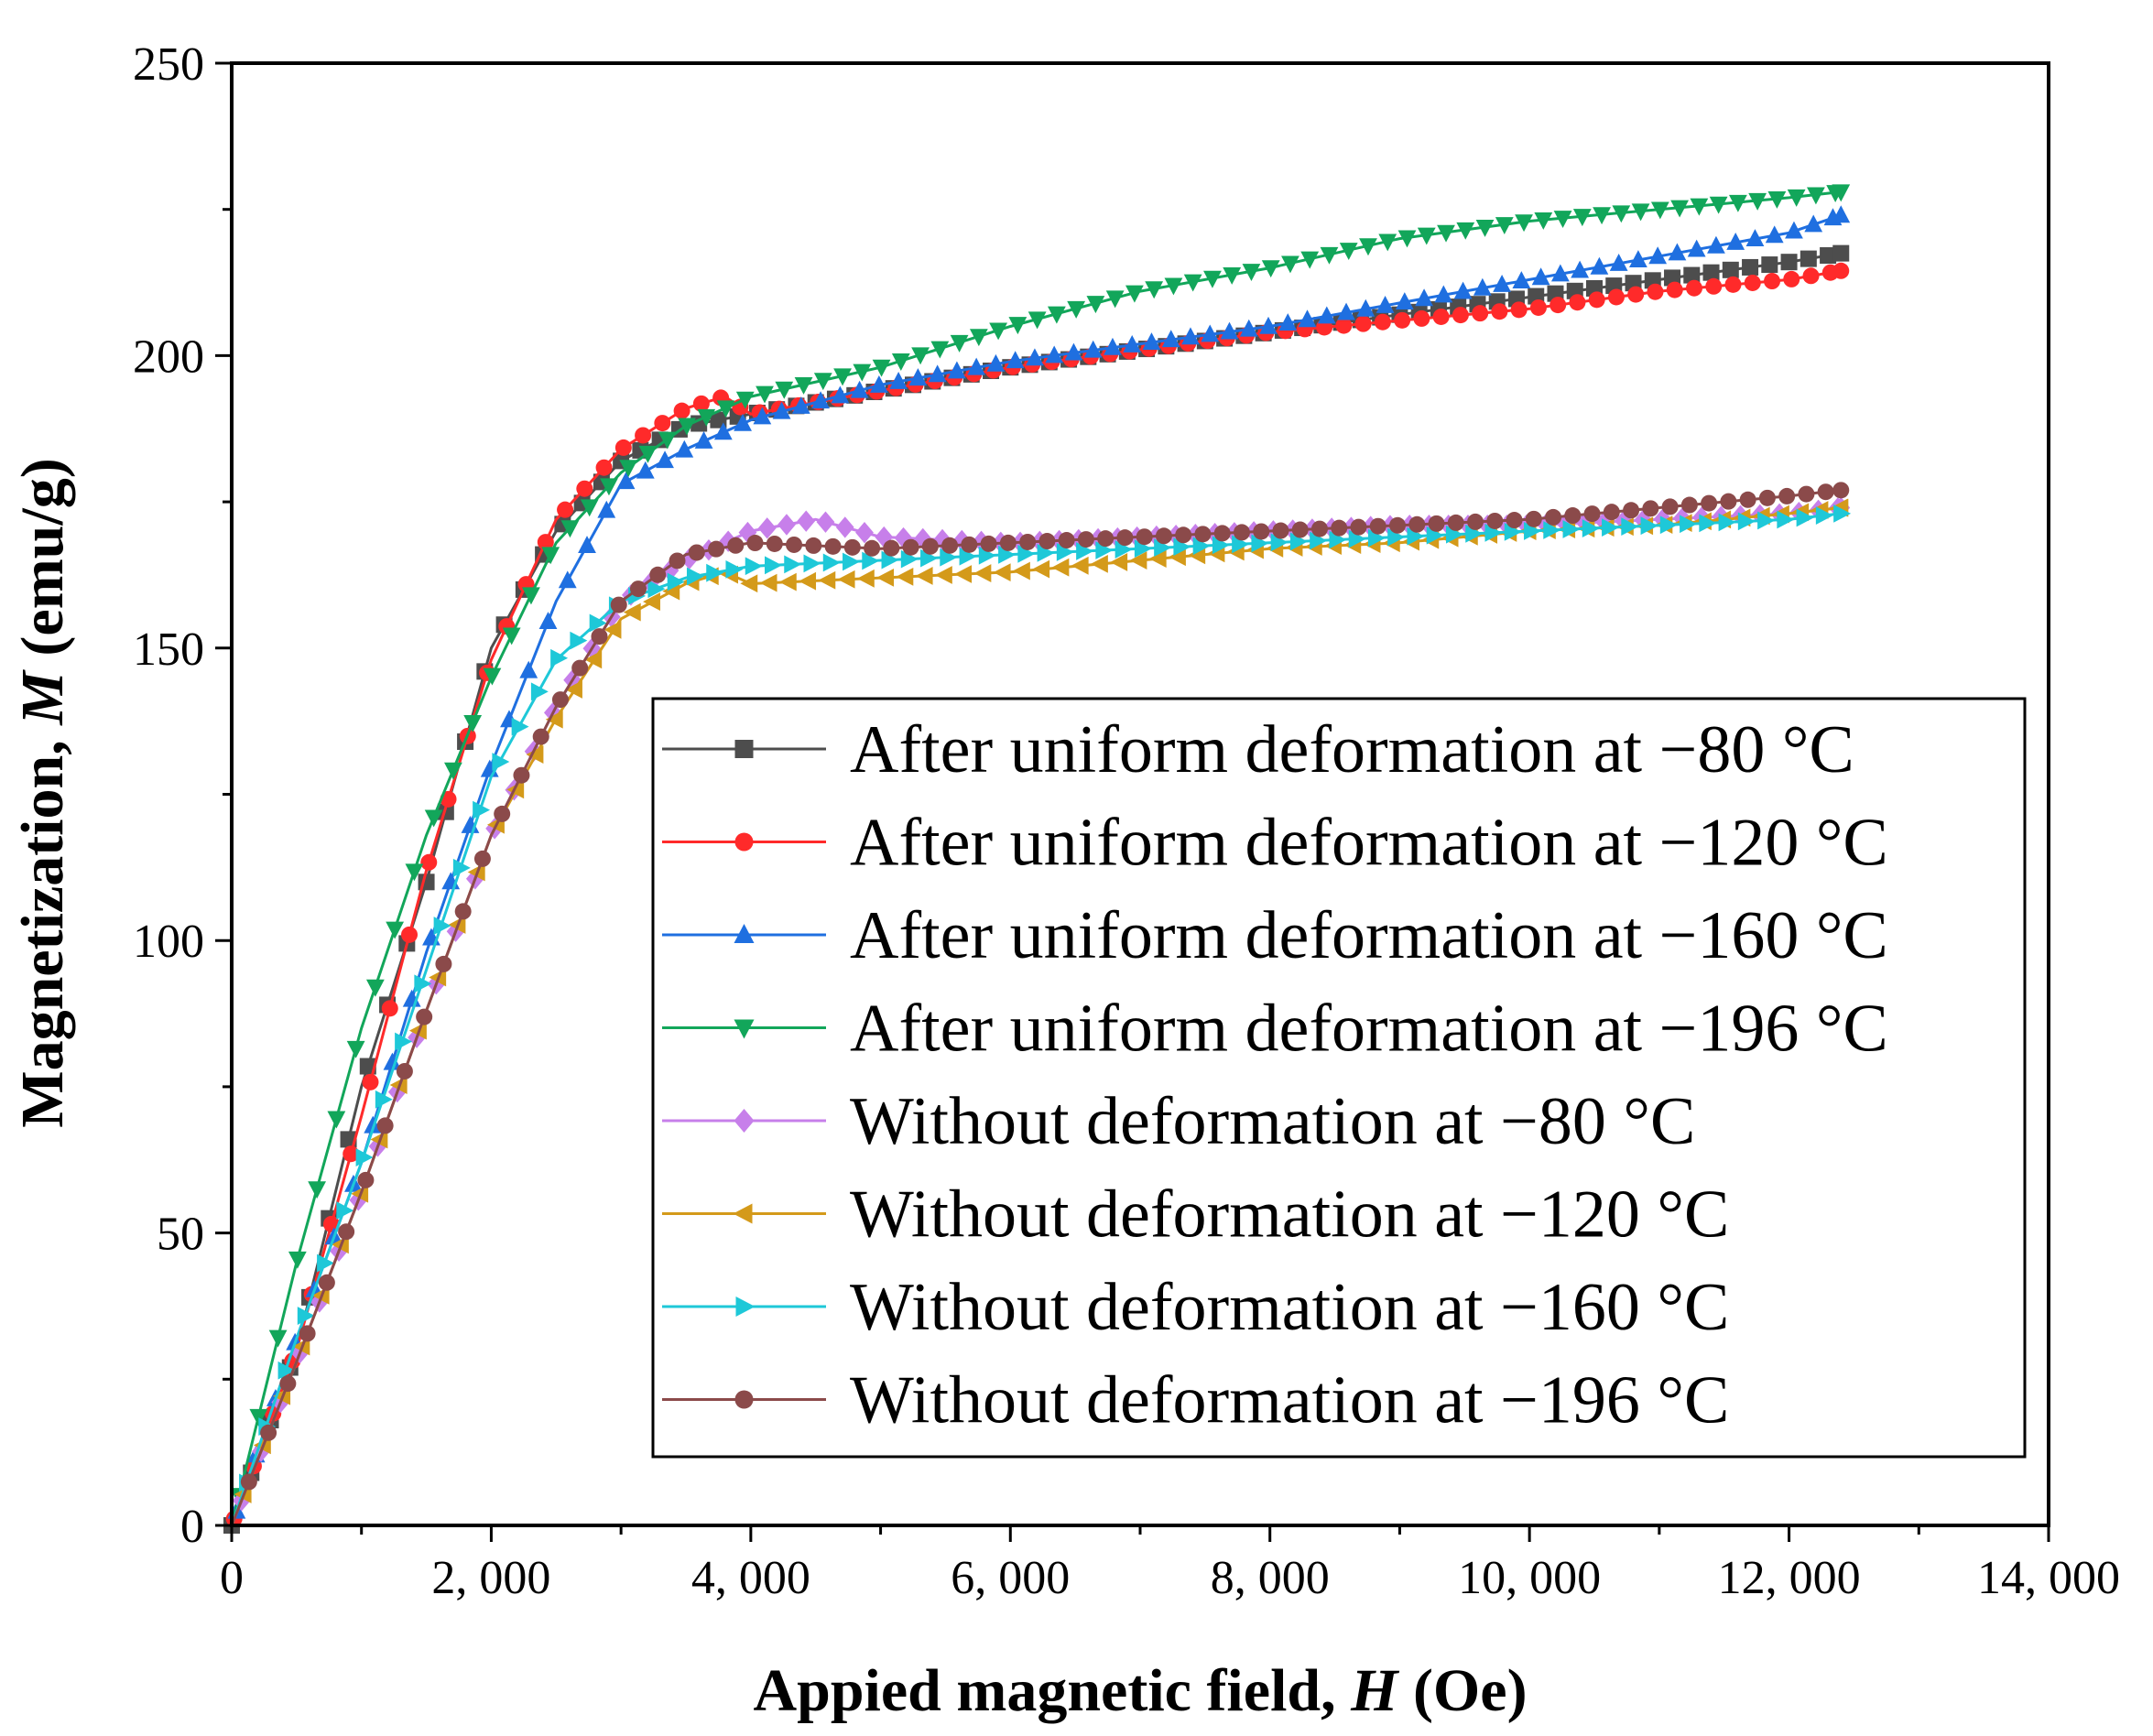  Describe the element at coordinates (1178, 1121) in the screenshot. I see `legend-entry: Without deformation at −80 °C` at that location.